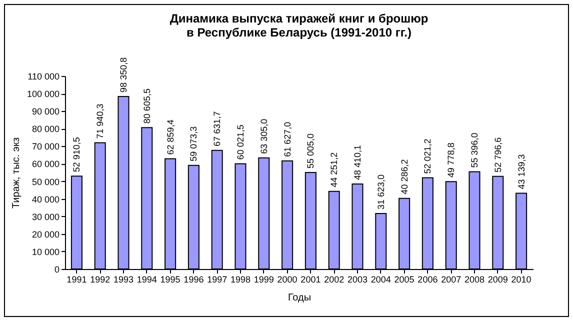 The width and height of the screenshot is (573, 321). Describe the element at coordinates (451, 160) in the screenshot. I see `data-label: 49 778,8` at that location.